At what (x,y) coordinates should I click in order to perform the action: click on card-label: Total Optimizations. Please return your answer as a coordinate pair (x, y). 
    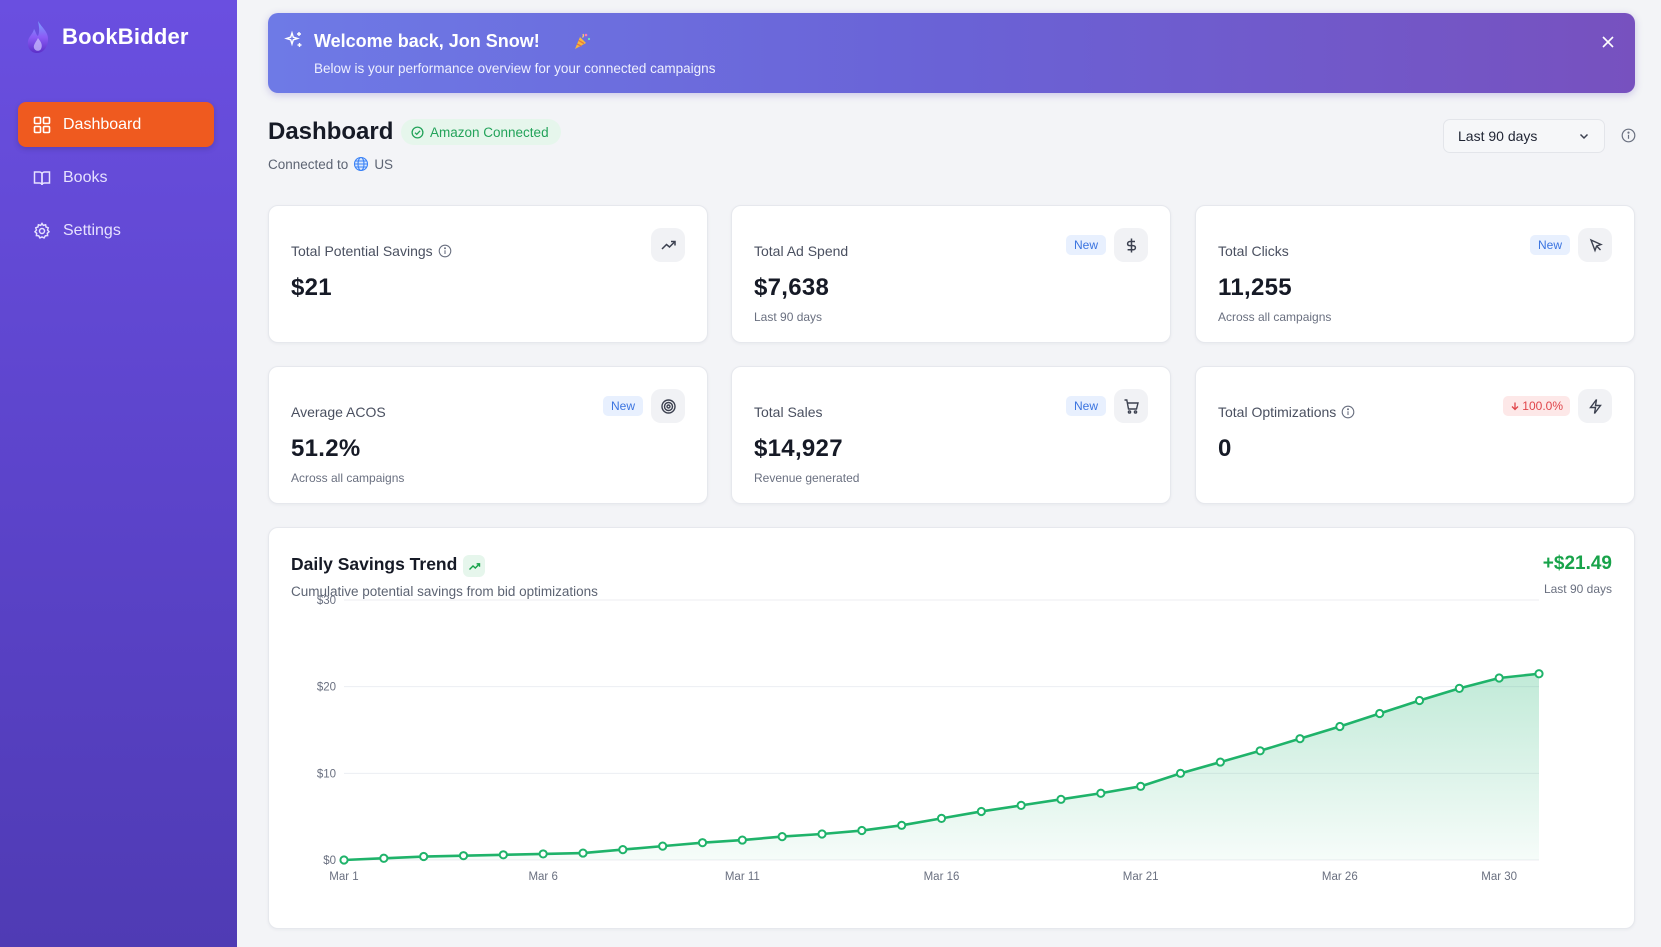
    Looking at the image, I should click on (1286, 412).